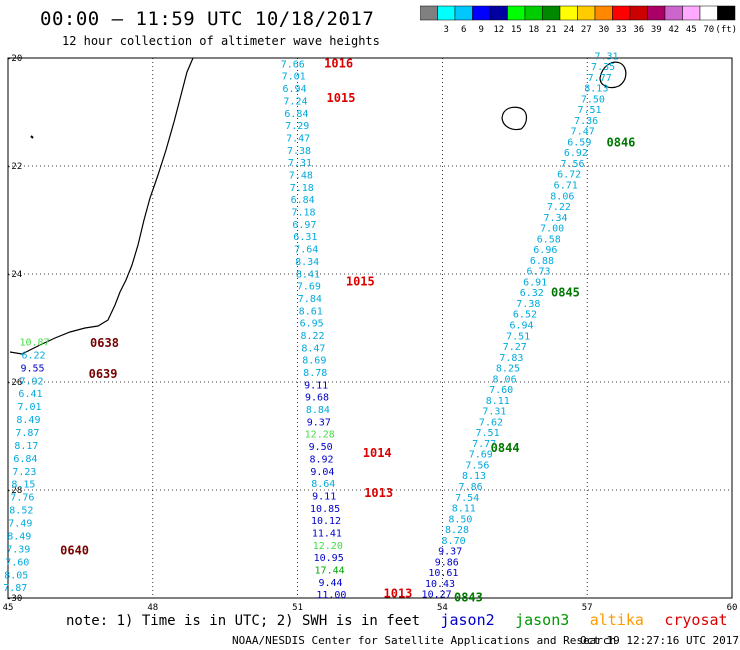 The height and width of the screenshot is (650, 740). What do you see at coordinates (593, 99) in the screenshot?
I see `swh-value: 7.50` at bounding box center [593, 99].